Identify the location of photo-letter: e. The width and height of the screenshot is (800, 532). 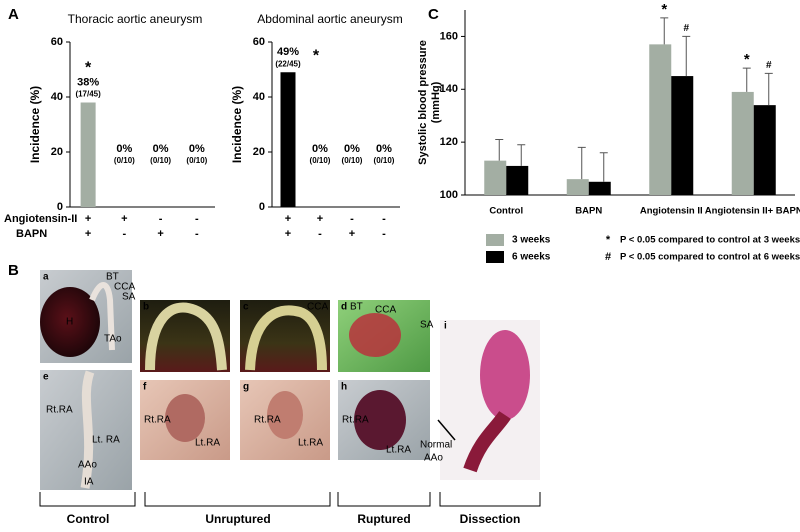
(46, 377).